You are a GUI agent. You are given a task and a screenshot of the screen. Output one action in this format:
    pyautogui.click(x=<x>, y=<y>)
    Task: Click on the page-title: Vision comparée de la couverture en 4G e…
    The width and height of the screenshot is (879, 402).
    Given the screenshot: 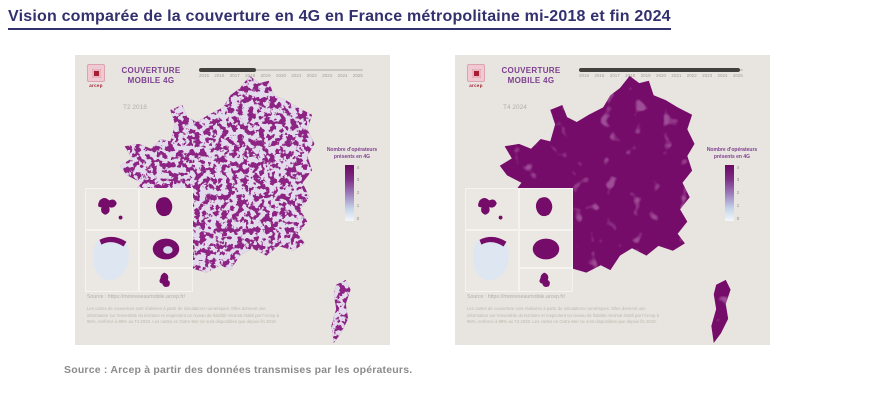 What is the action you would take?
    pyautogui.click(x=339, y=19)
    